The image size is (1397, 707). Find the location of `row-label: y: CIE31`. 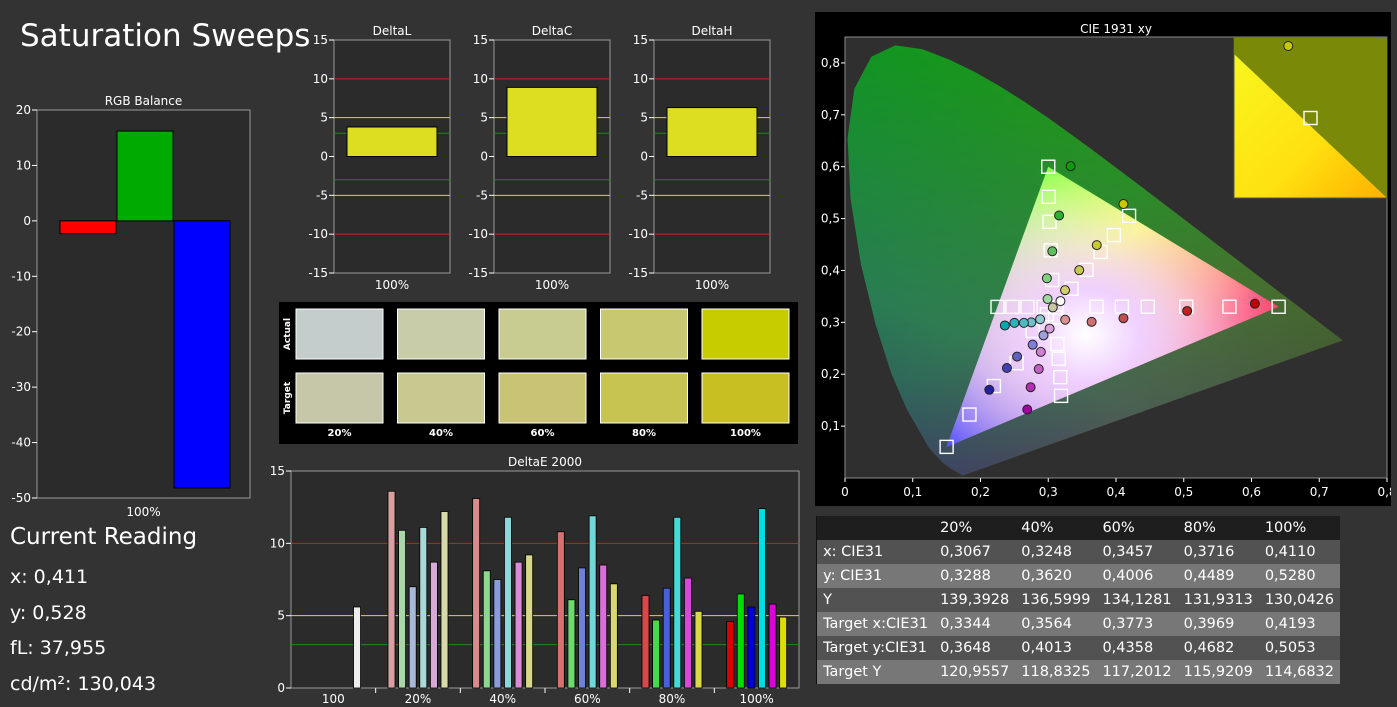

row-label: y: CIE31 is located at coordinates (876, 576).